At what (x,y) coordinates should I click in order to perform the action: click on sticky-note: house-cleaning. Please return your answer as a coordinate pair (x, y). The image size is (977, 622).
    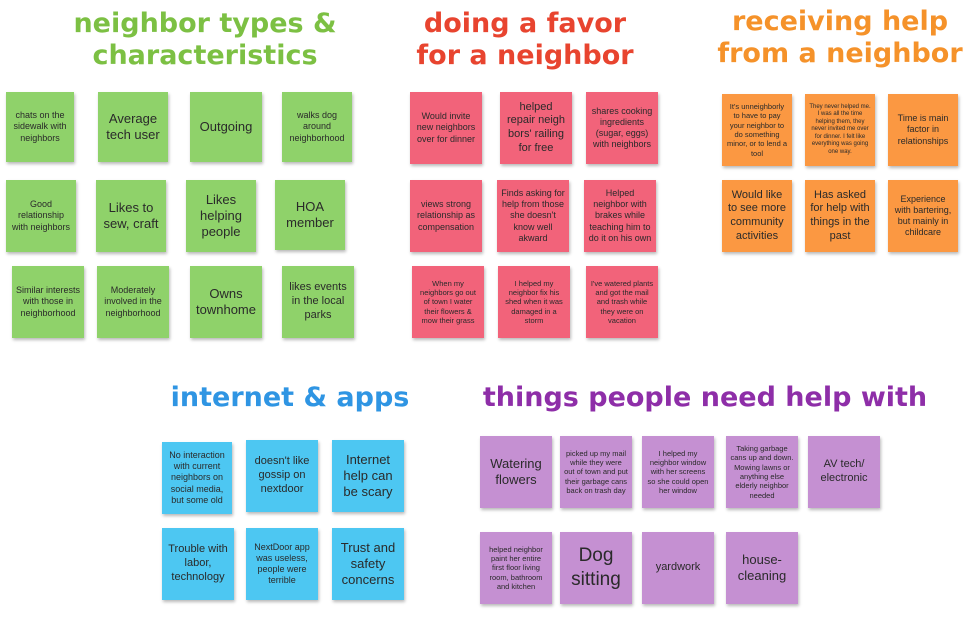
    Looking at the image, I should click on (762, 568).